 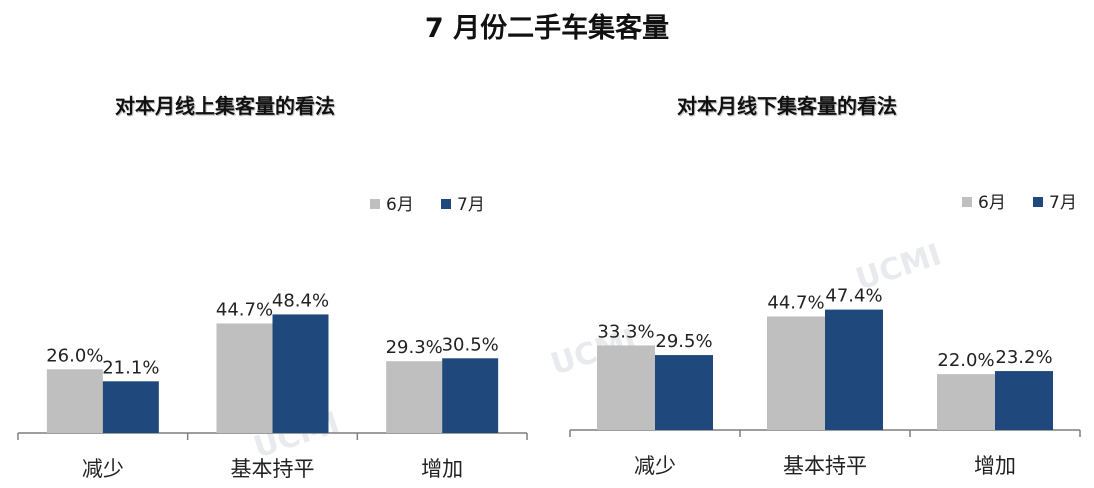 What do you see at coordinates (853, 296) in the screenshot?
I see `data-label-july: 47.4%` at bounding box center [853, 296].